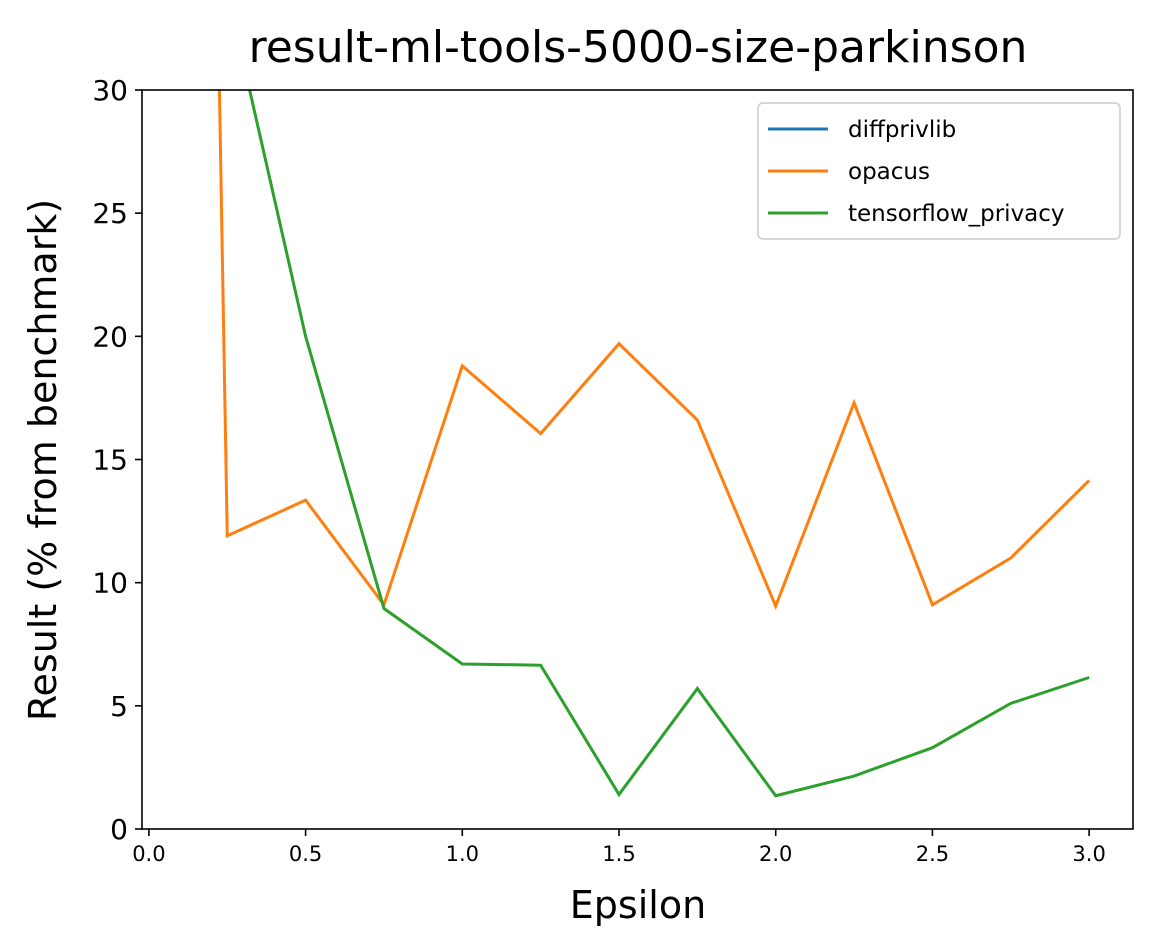  Describe the element at coordinates (902, 130) in the screenshot. I see `legend-label: diffprivlib` at that location.